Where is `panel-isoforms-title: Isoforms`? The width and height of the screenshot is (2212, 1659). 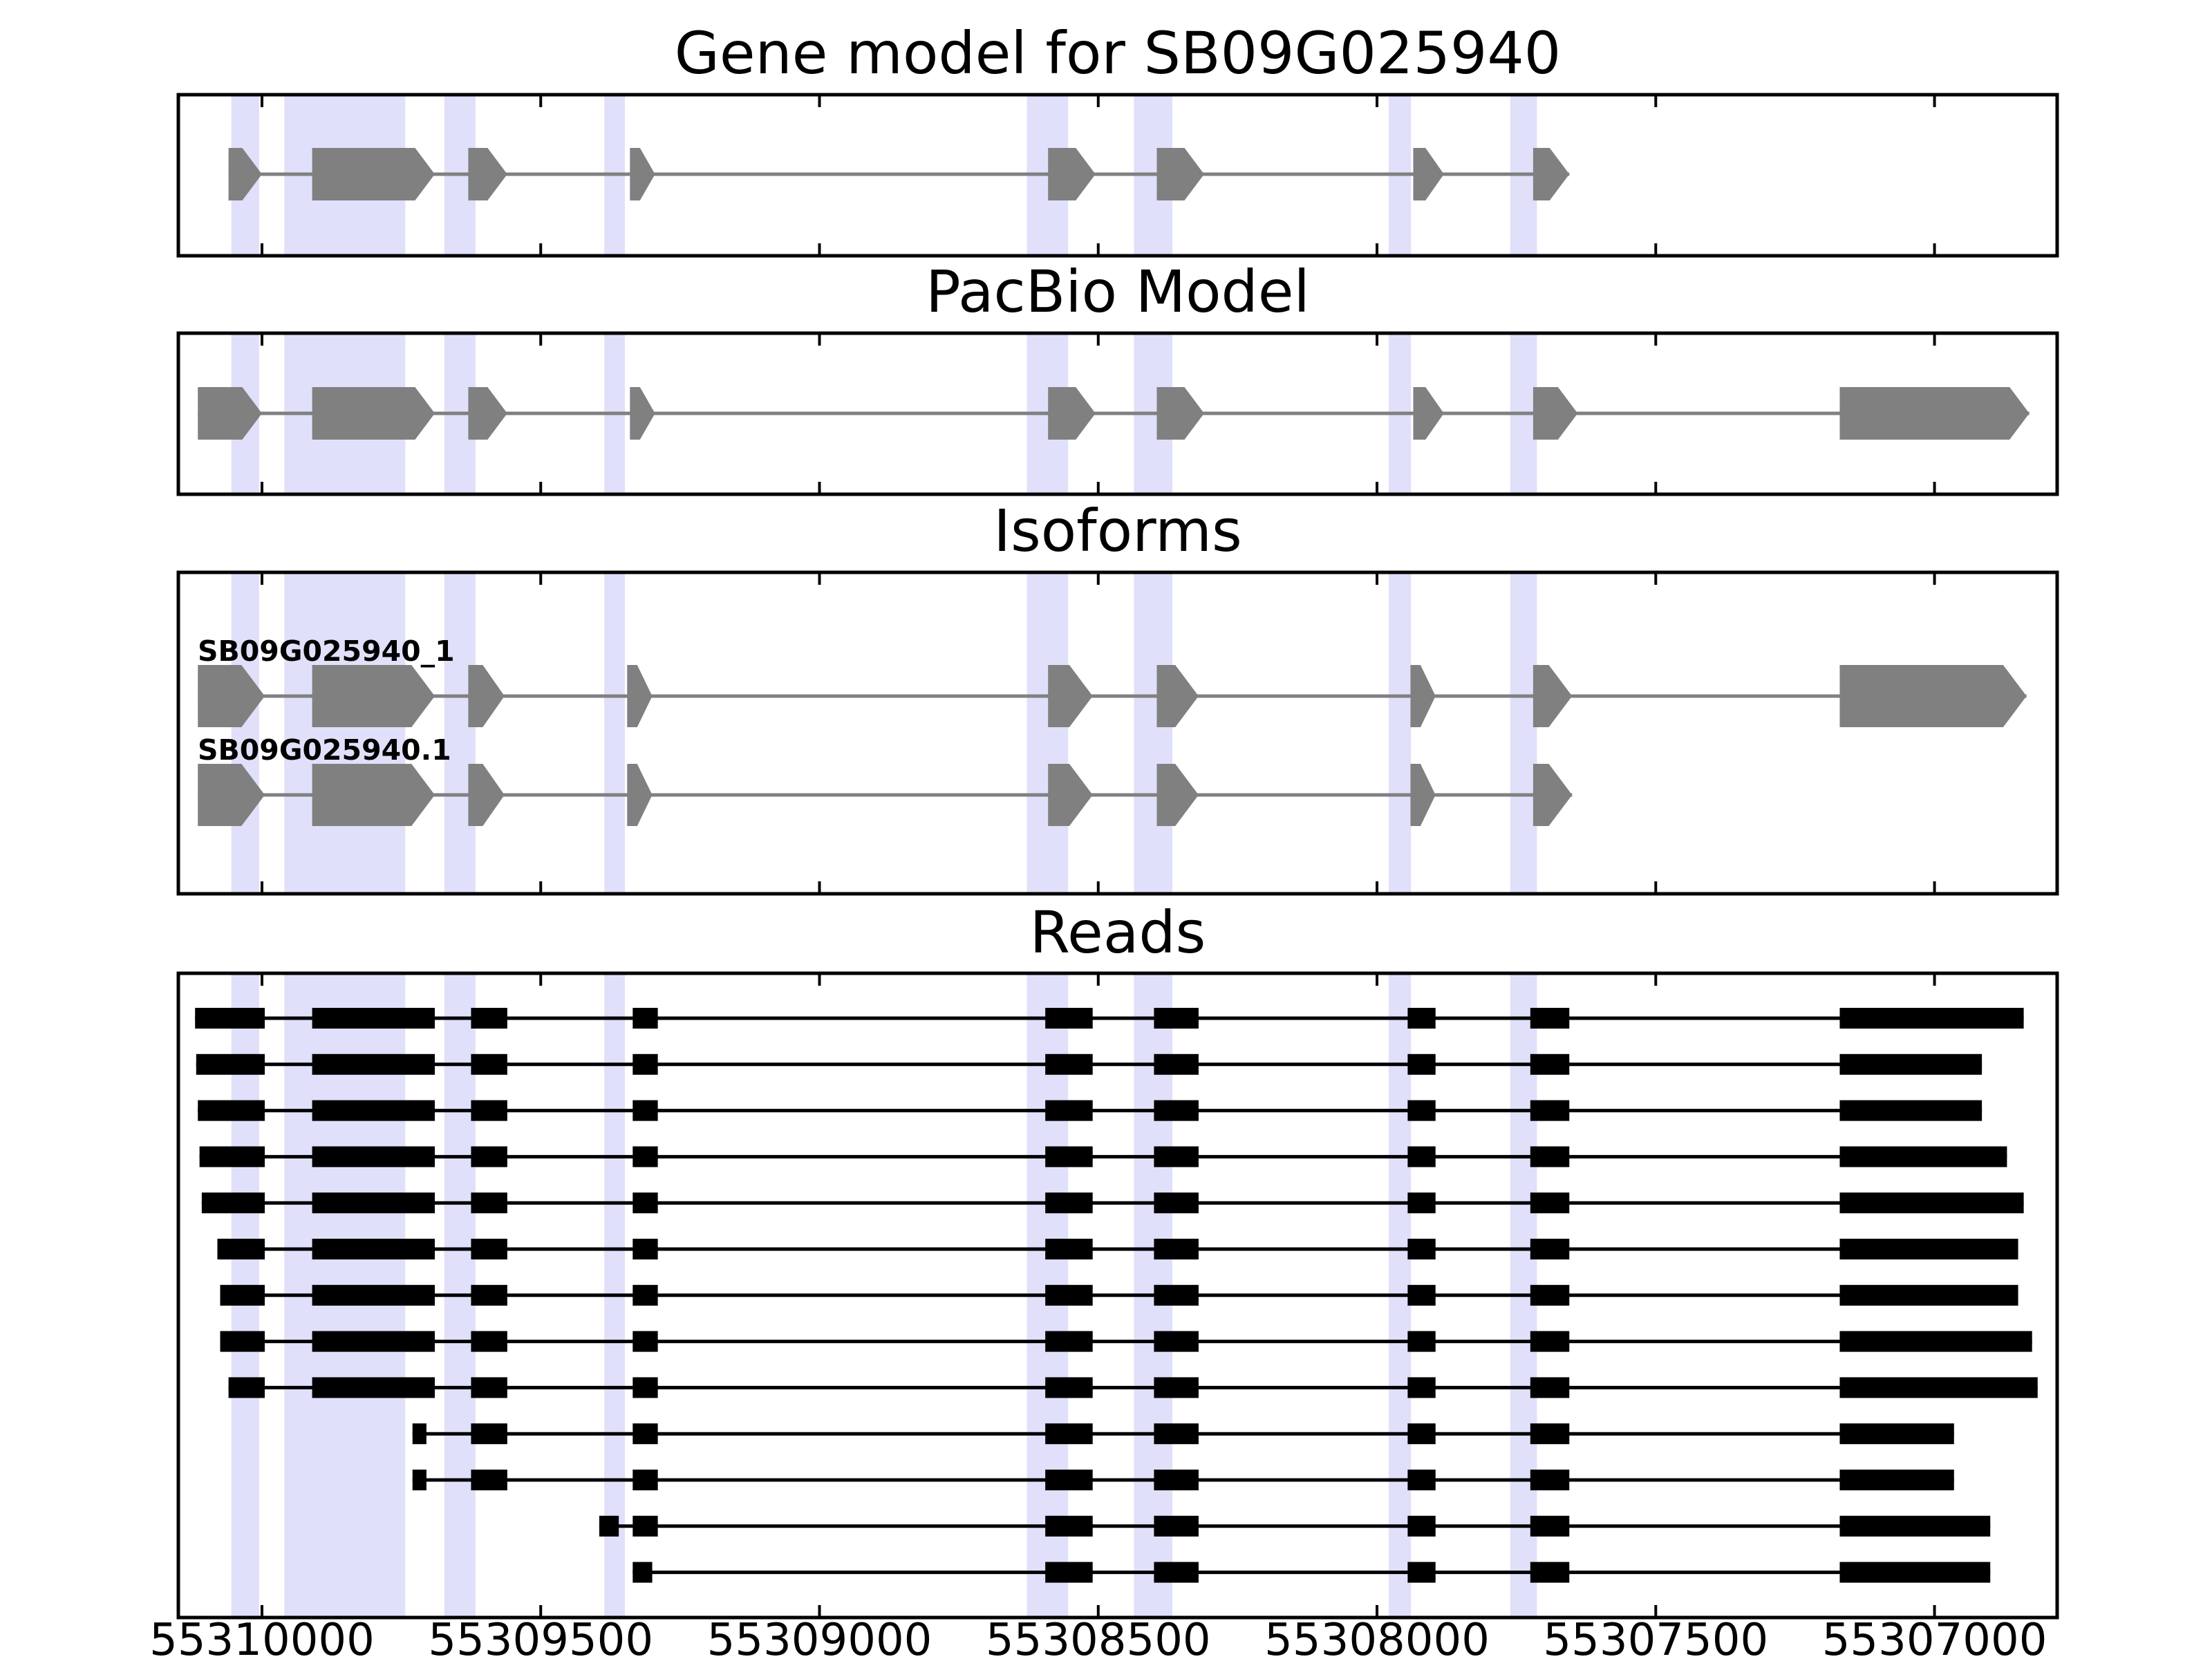
panel-isoforms-title: Isoforms is located at coordinates (1117, 531).